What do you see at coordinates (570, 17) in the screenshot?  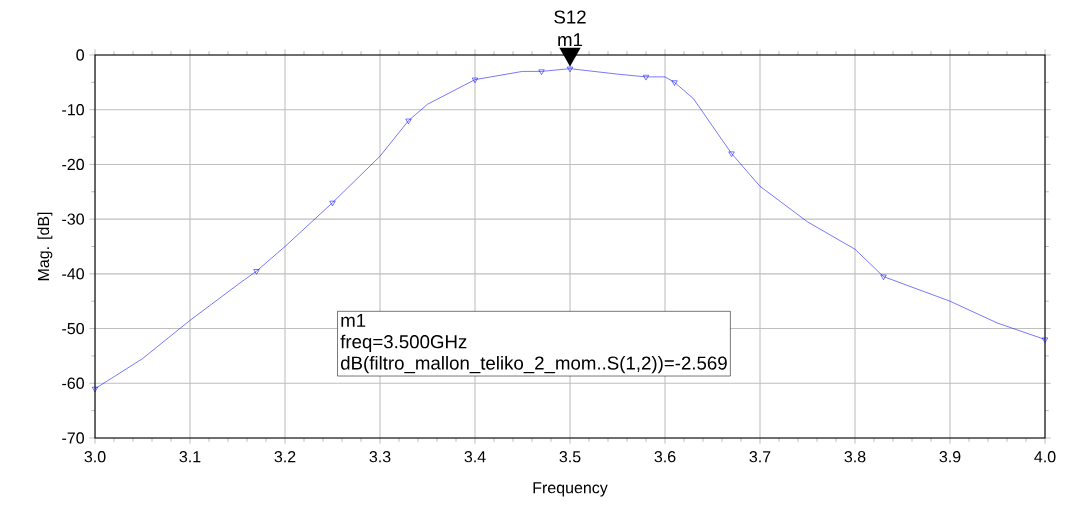 I see `chart-title: S12` at bounding box center [570, 17].